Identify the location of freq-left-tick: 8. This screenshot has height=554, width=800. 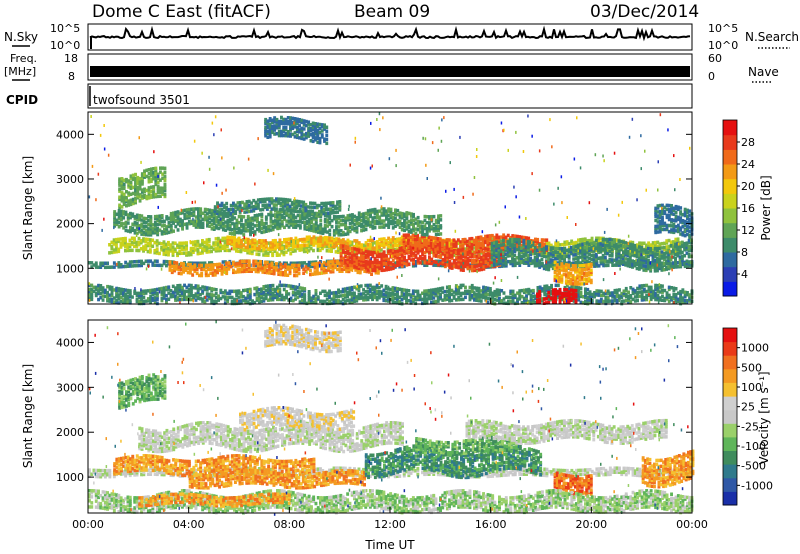
(71, 76).